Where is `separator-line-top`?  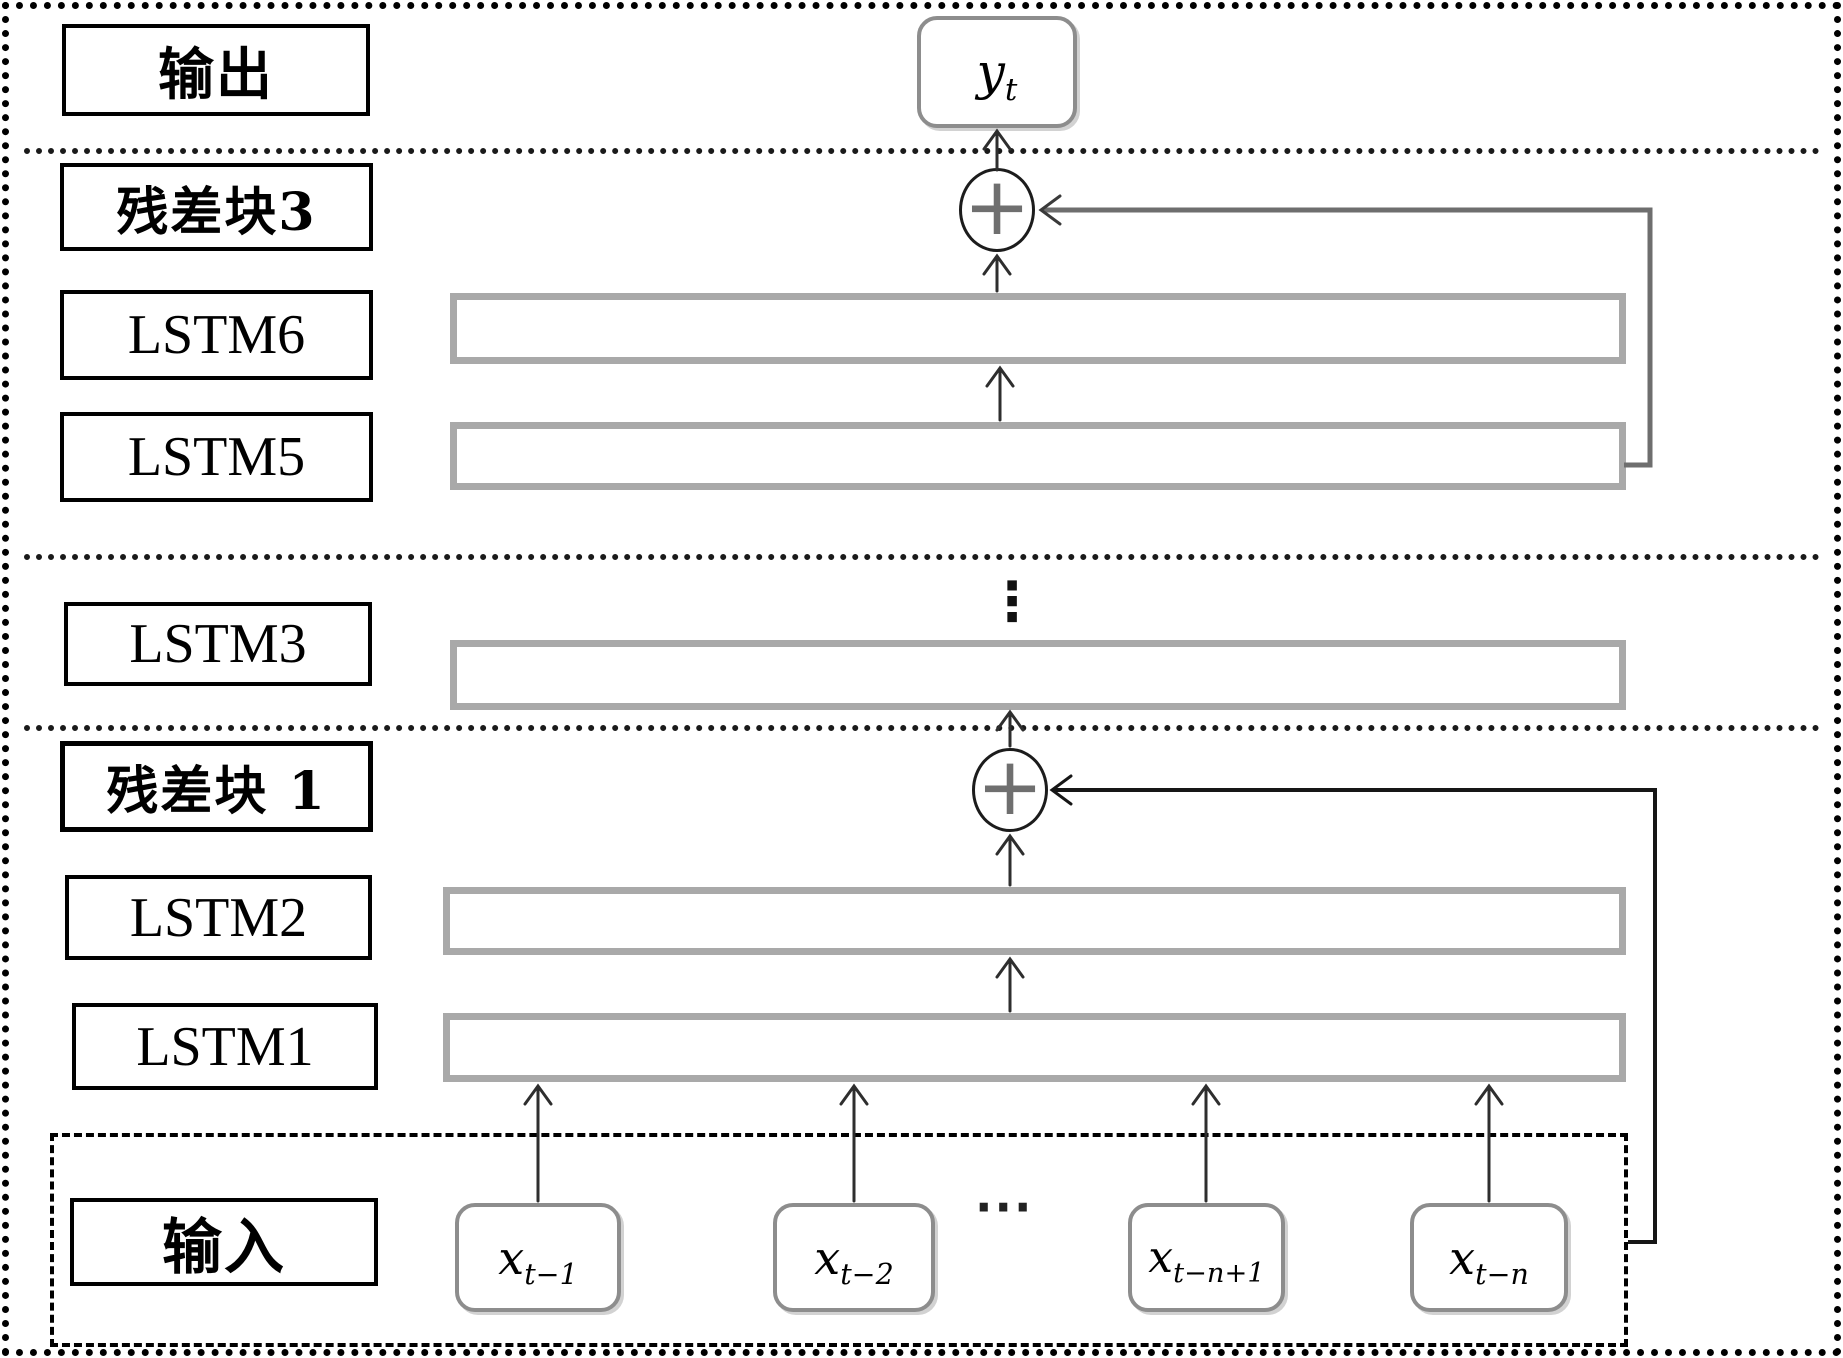
separator-line-top is located at coordinates (922, 151).